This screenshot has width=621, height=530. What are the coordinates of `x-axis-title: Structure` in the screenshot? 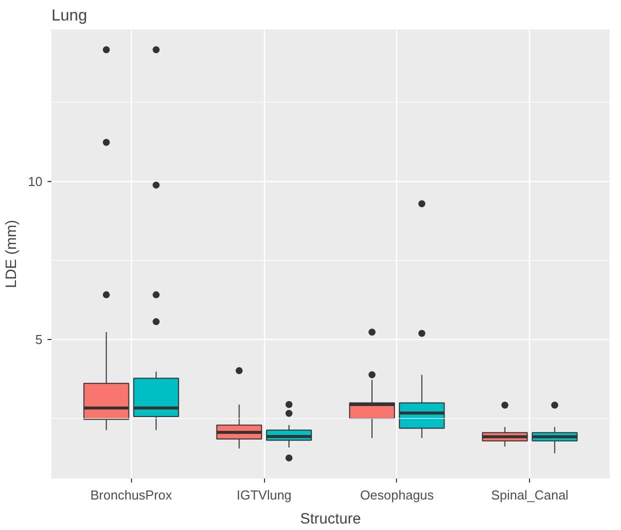 It's located at (330, 519).